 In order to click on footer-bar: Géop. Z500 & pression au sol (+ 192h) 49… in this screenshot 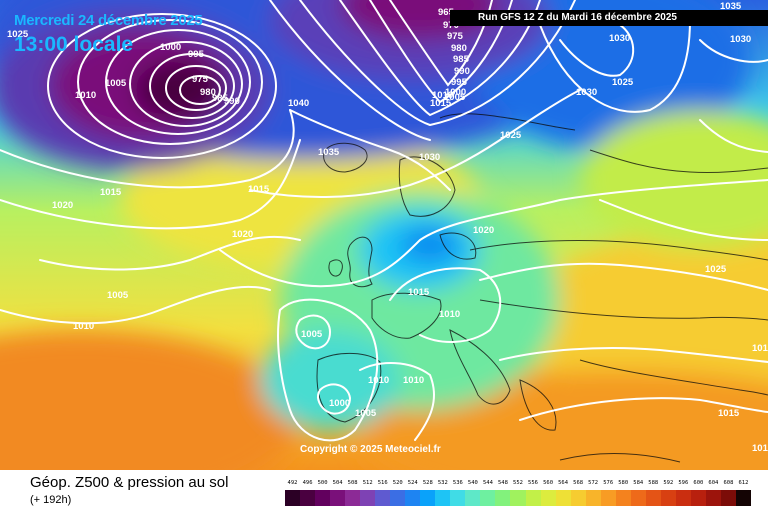, I will do `click(384, 491)`.